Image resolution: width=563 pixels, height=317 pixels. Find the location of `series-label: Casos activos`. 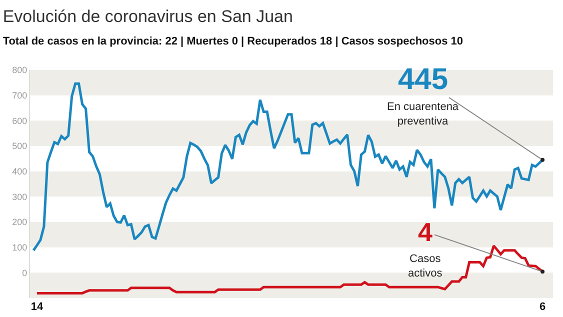

series-label: Casos activos is located at coordinates (425, 266).